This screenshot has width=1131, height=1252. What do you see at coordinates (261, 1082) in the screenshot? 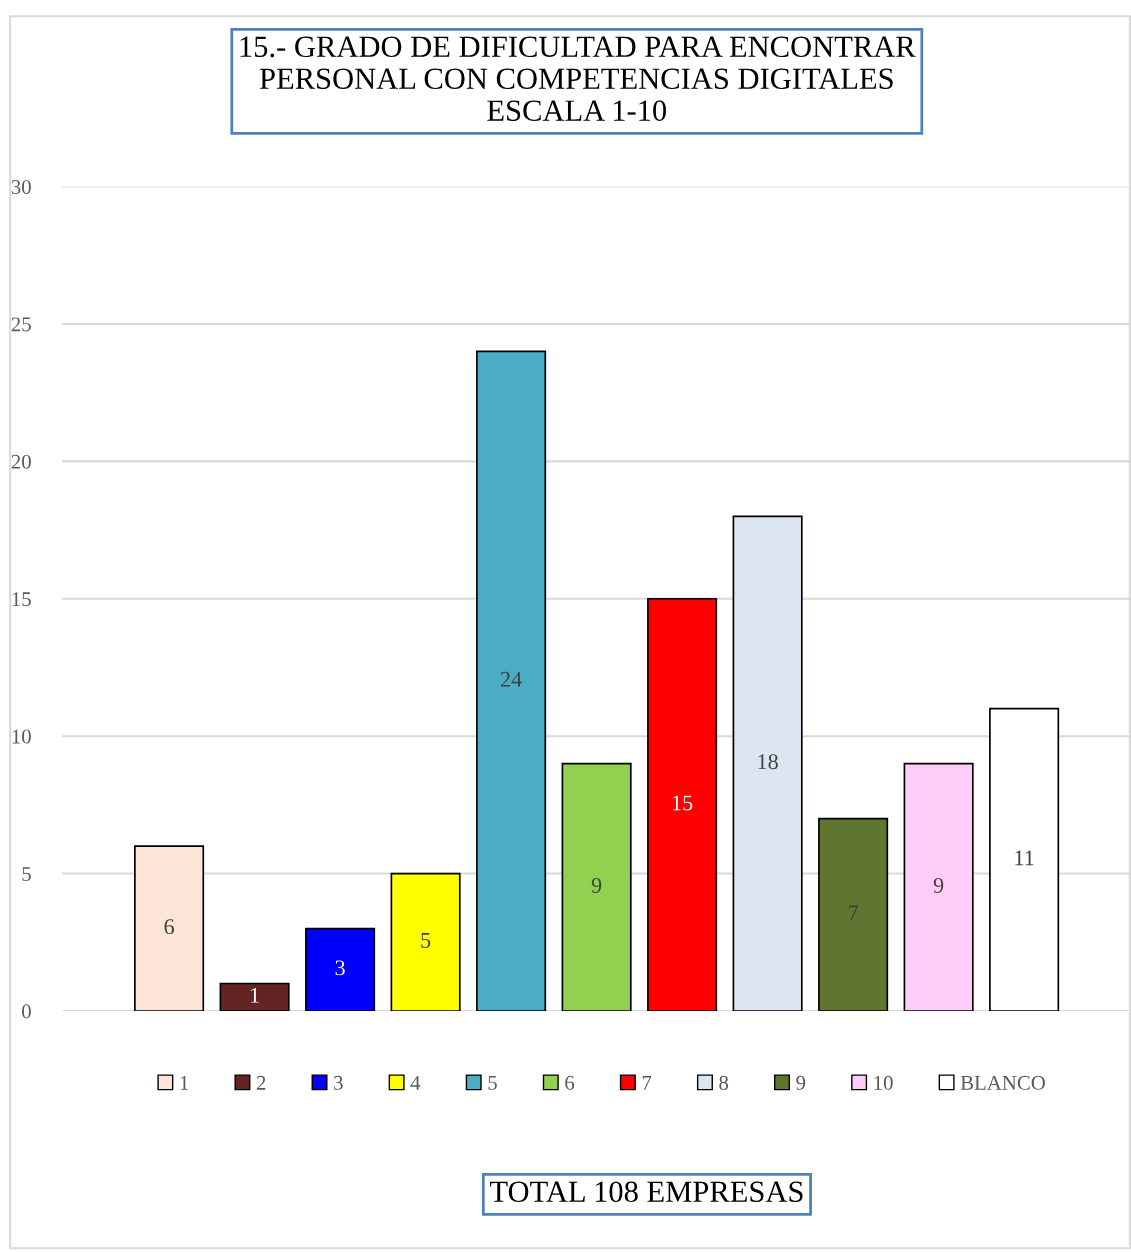
I see `legend-label: 2` at bounding box center [261, 1082].